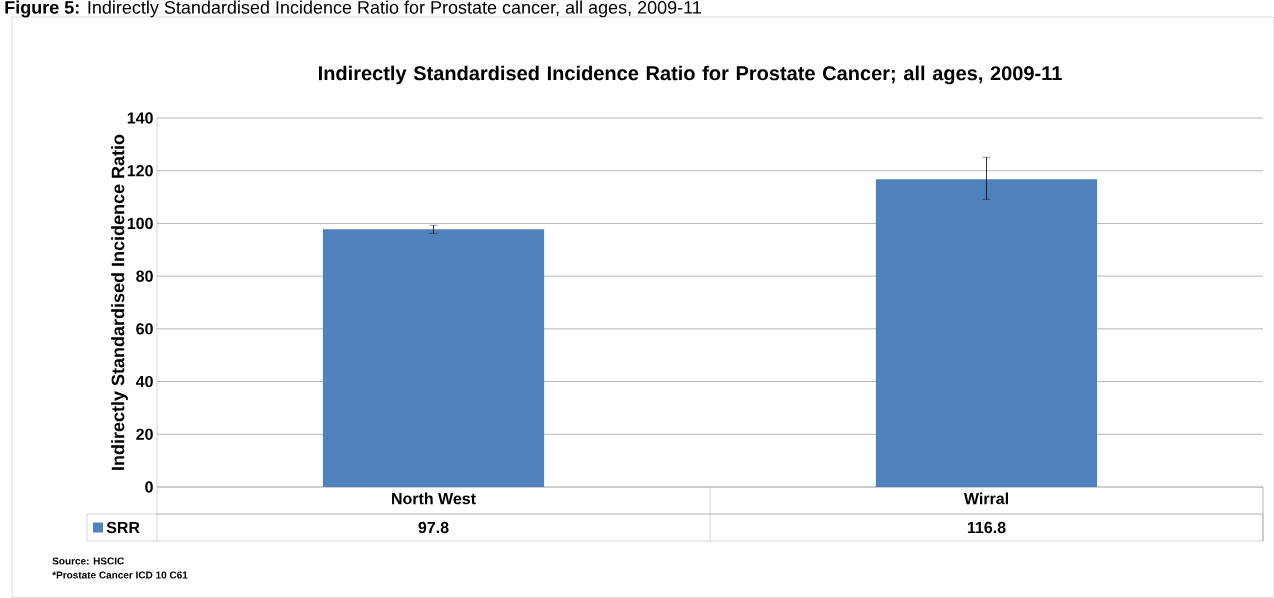 The width and height of the screenshot is (1274, 598). Describe the element at coordinates (690, 75) in the screenshot. I see `chart-title: Indirectly Standardised Incidence Ratio for Prostate Cancer; all ages, 2009-11` at that location.